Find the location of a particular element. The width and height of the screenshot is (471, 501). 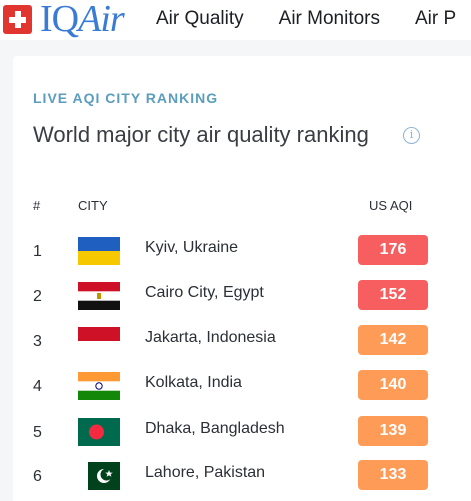

row-rank: 5 is located at coordinates (37, 432).